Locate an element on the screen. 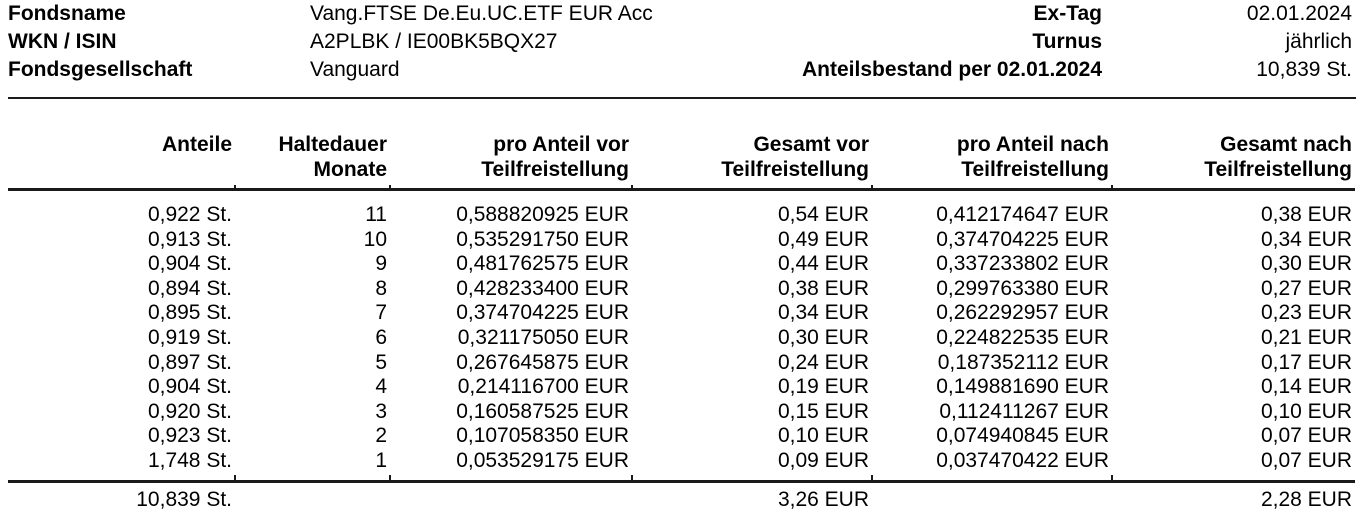 This screenshot has width=1363, height=518. cell-gesamt-vor: 0,30 EUR is located at coordinates (823, 337).